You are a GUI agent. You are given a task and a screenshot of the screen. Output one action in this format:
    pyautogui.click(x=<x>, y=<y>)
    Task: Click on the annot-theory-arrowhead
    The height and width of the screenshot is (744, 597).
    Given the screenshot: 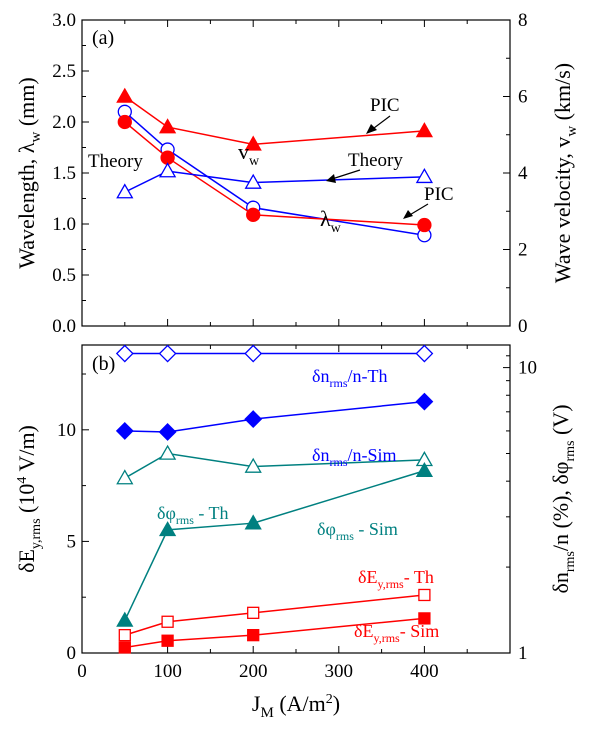 What is the action you would take?
    pyautogui.click(x=331, y=178)
    